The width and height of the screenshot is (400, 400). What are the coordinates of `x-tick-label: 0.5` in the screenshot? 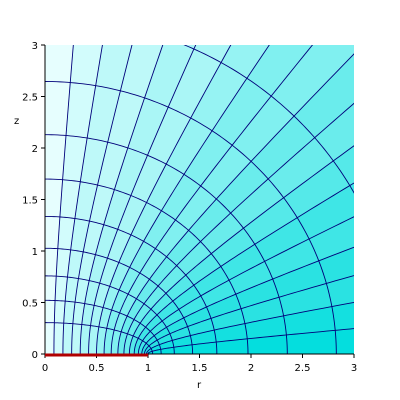 It's located at (97, 368).